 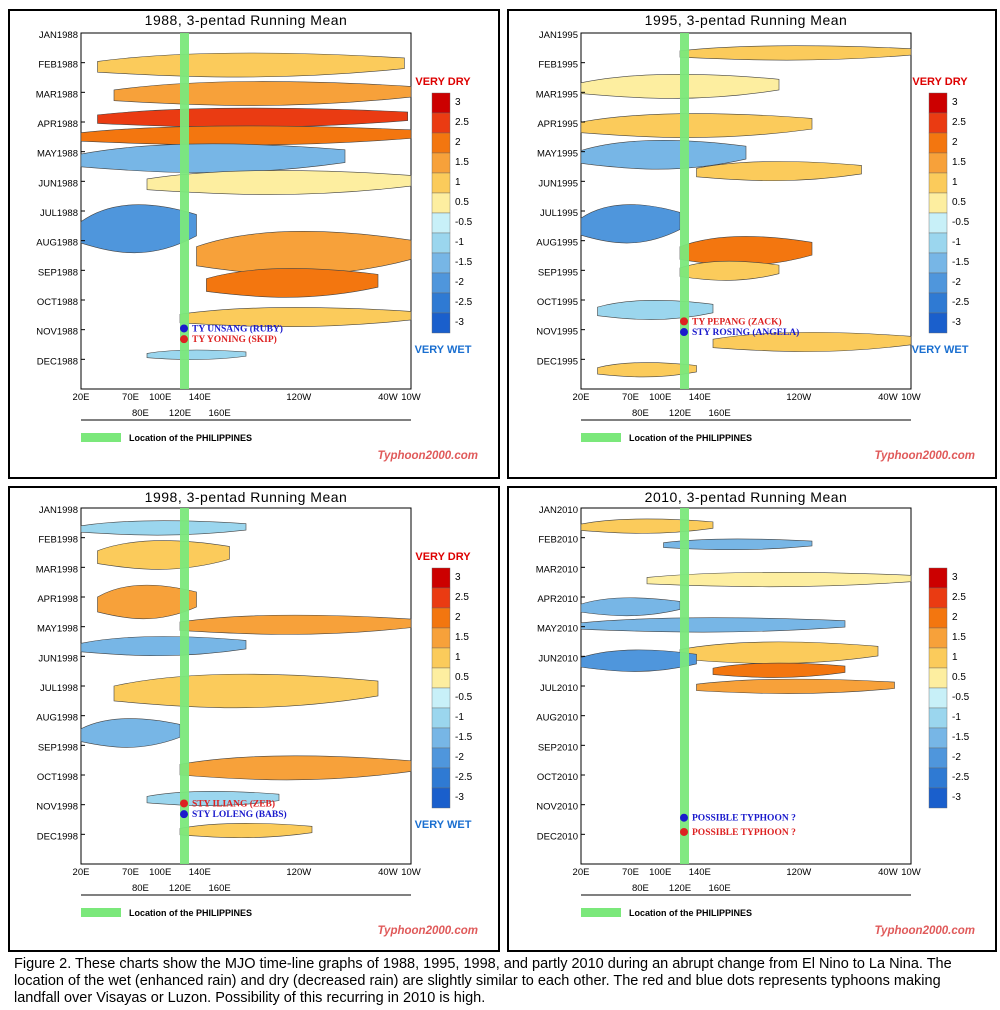 I want to click on colorbar-label: 2, so click(x=458, y=142).